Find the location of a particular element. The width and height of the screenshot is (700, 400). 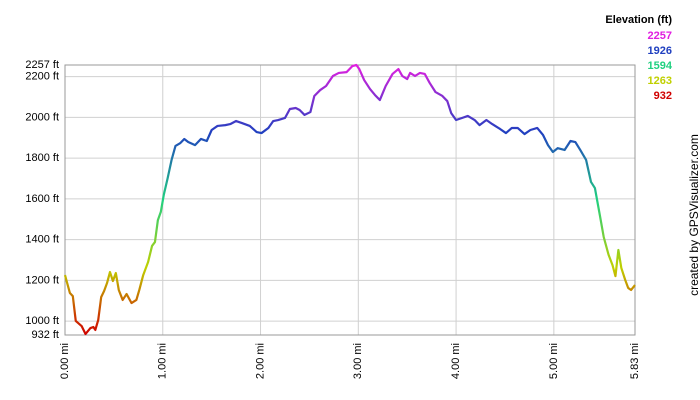

credit: created by GPSVisualizer.com is located at coordinates (693, 215).